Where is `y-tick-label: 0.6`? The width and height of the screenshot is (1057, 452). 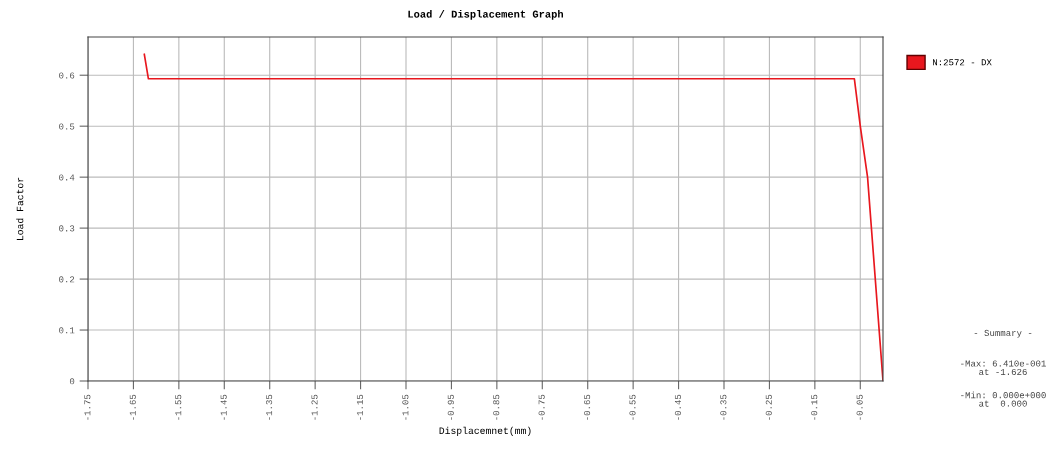 y-tick-label: 0.6 is located at coordinates (67, 75).